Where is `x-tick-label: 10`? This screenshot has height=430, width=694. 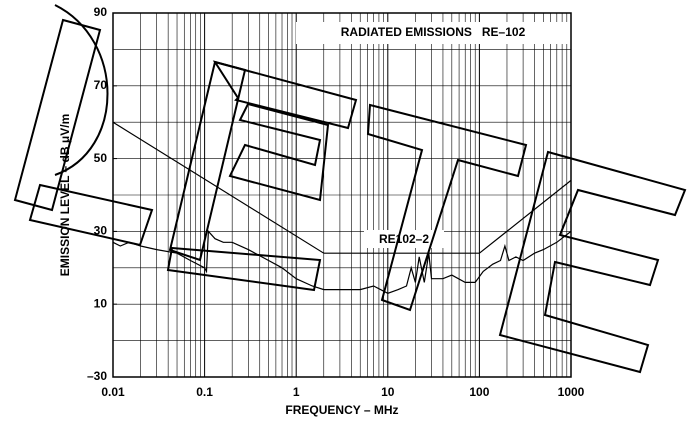 x-tick-label: 10 is located at coordinates (388, 392).